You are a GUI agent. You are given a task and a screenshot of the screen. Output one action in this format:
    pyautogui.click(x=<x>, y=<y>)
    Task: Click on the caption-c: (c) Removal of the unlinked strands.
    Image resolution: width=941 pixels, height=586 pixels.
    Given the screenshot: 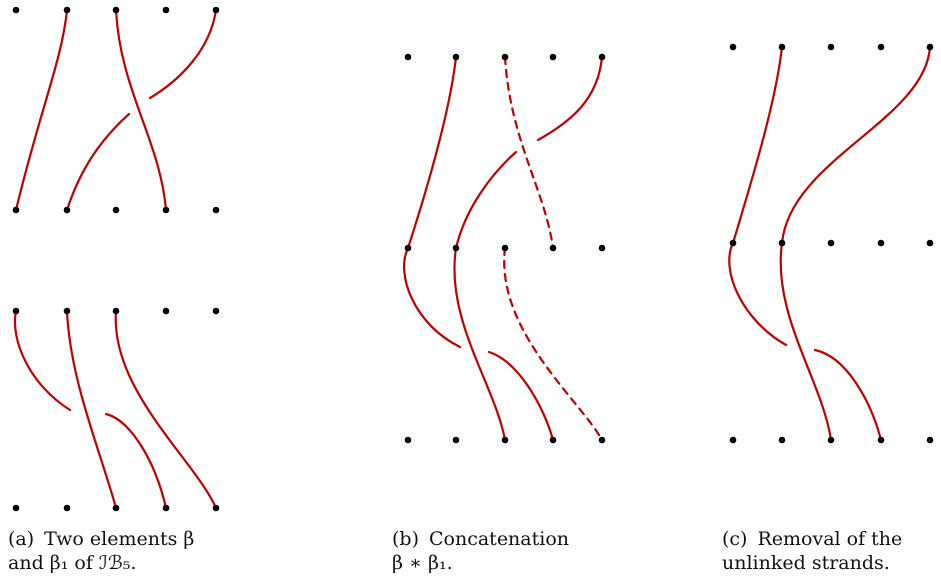 What is the action you would take?
    pyautogui.click(x=812, y=551)
    